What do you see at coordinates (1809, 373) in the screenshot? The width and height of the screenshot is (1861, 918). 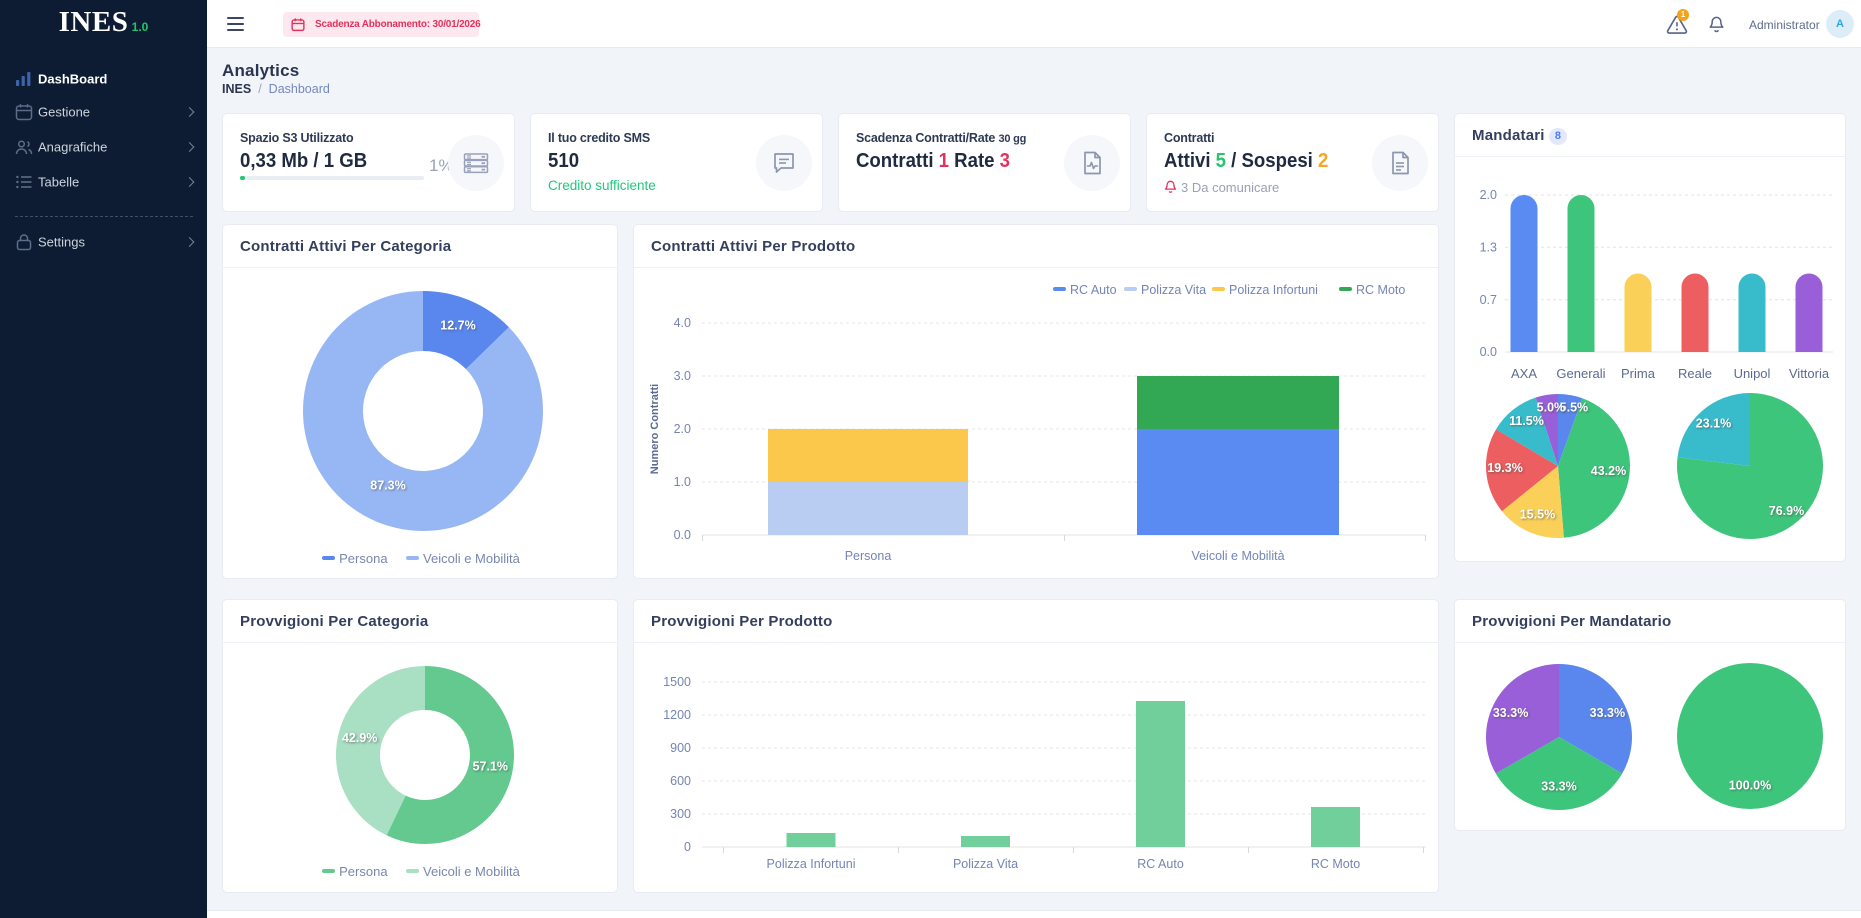 I see `svg-text: Vittoria` at bounding box center [1809, 373].